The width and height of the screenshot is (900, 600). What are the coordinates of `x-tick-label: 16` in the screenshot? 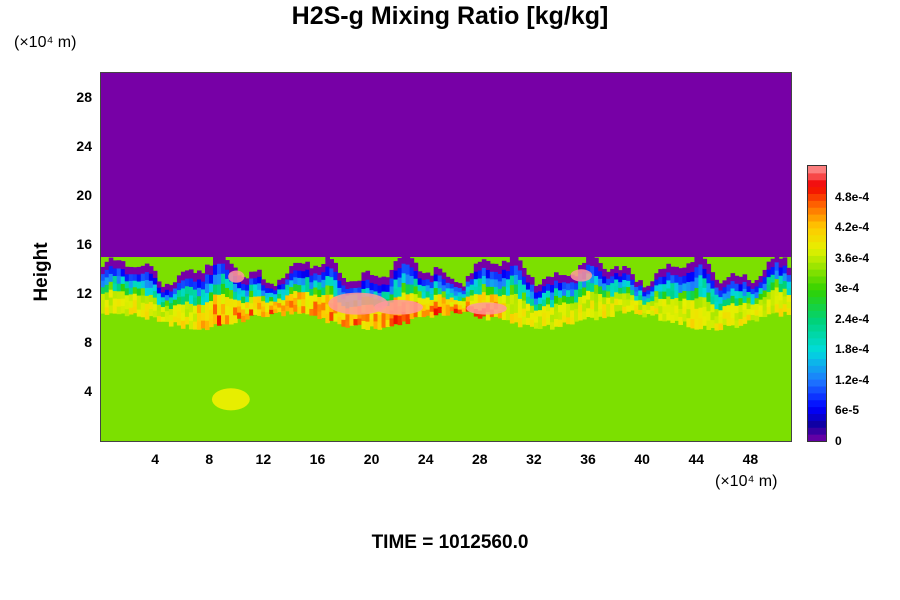 It's located at (317, 459).